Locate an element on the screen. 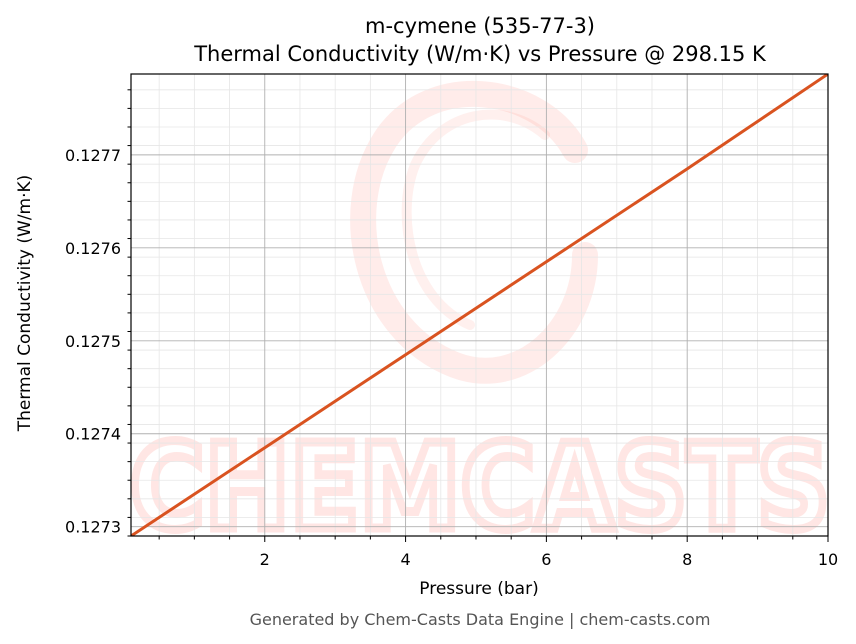 This screenshot has width=856, height=644. watermark-swirl-inner is located at coordinates (475, 219).